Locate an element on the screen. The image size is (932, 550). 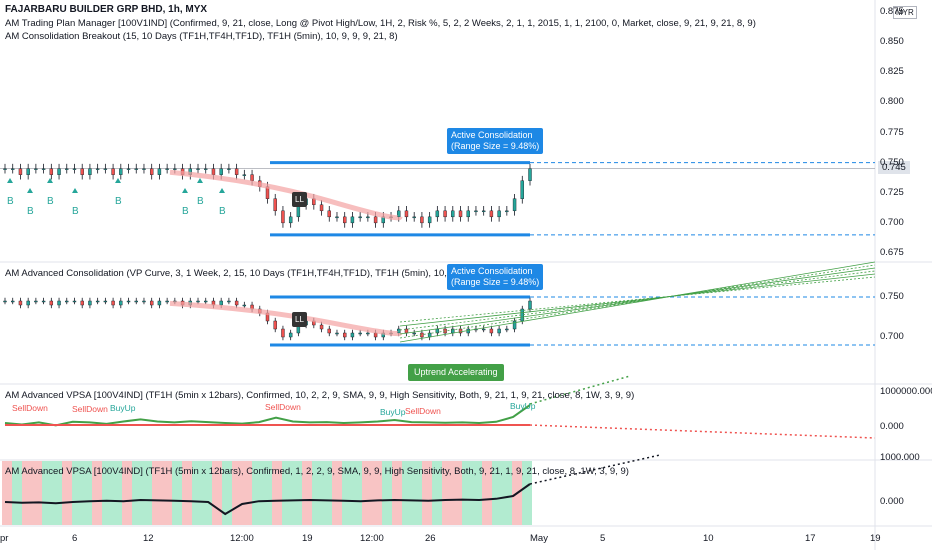
time-axis-label: 26 is located at coordinates (430, 538).